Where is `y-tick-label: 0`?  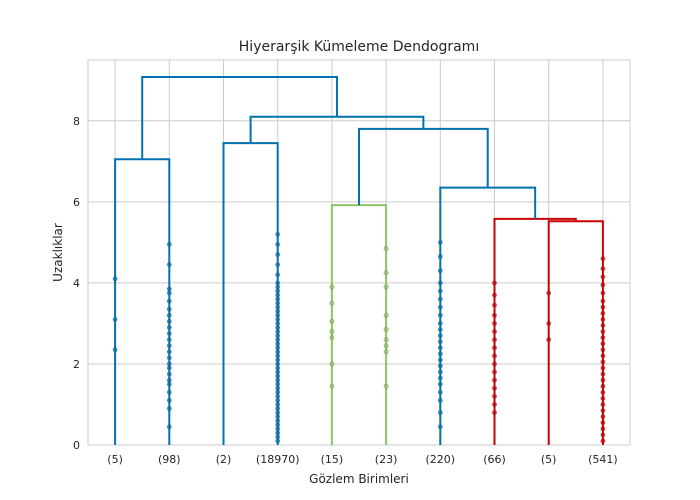
y-tick-label: 0 is located at coordinates (76, 445).